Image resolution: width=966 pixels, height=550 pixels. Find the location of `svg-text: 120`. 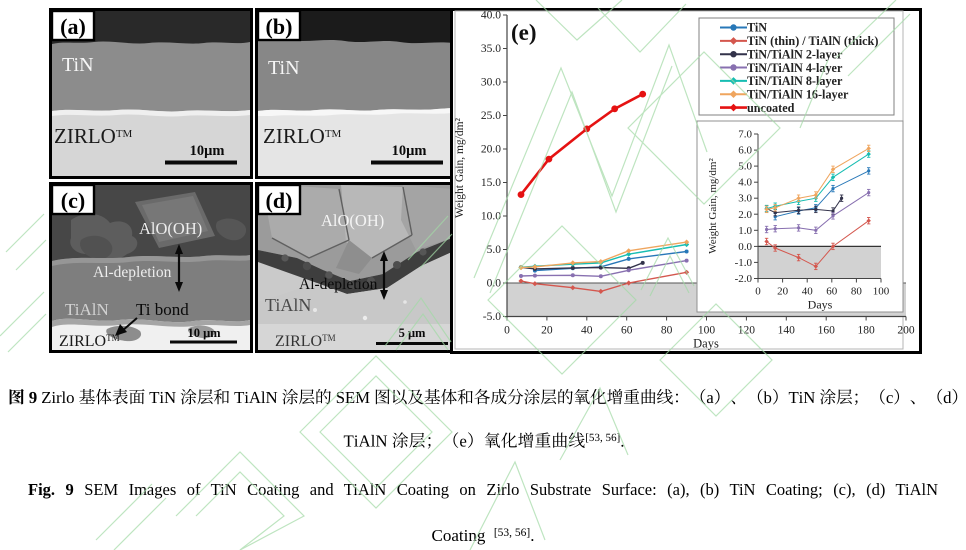

svg-text: 120 is located at coordinates (747, 331).